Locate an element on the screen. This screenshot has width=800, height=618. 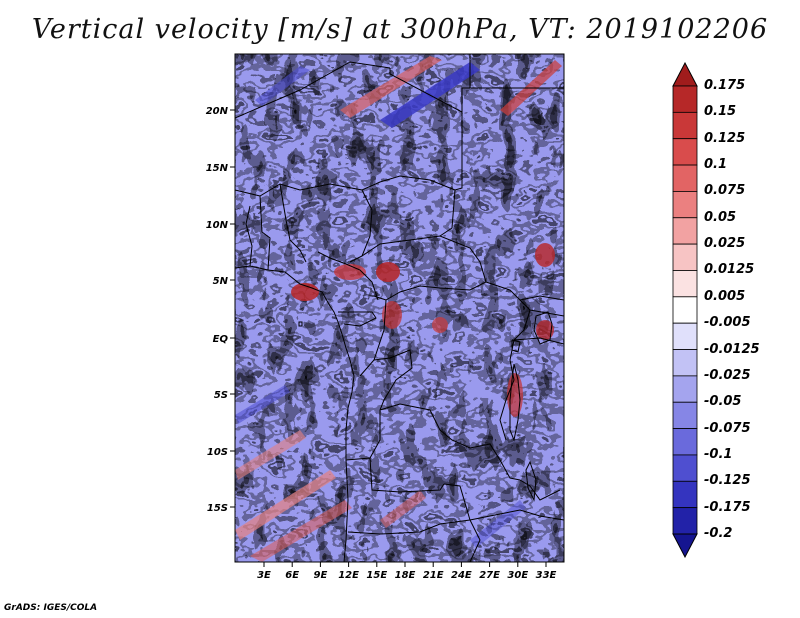
colorbar-label: -0.2 is located at coordinates (718, 533).